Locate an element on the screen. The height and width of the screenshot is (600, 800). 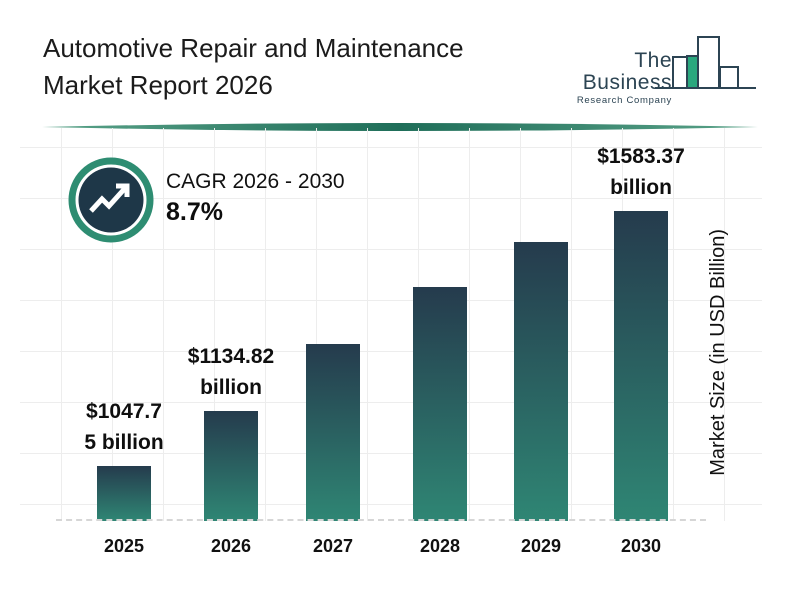
bar-2027 is located at coordinates (333, 432).